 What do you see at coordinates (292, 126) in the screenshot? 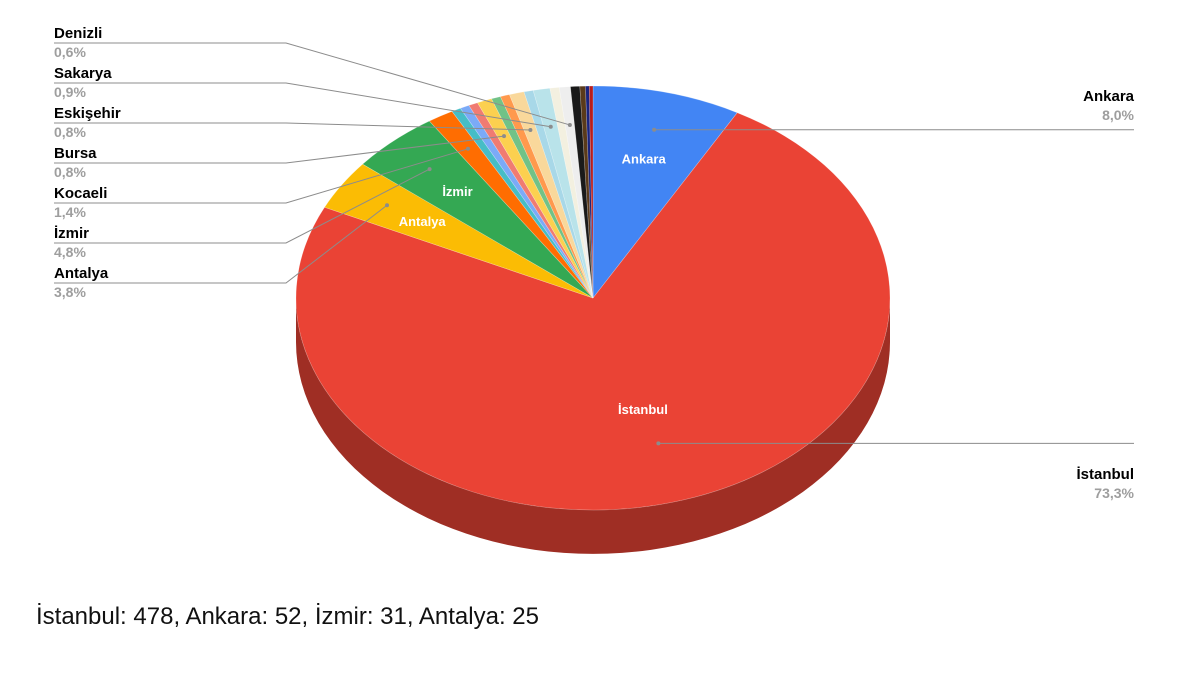
I see `leader-line-eskişehir` at bounding box center [292, 126].